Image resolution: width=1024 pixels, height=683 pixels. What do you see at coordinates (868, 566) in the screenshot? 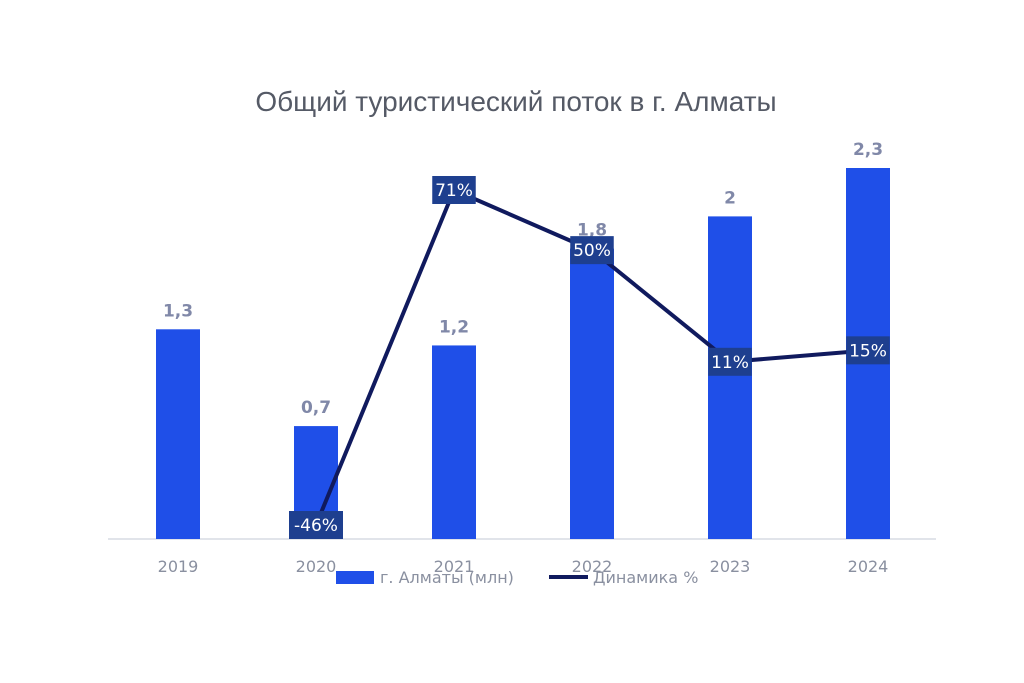
I see `x-tick-2024: 2024` at bounding box center [868, 566].